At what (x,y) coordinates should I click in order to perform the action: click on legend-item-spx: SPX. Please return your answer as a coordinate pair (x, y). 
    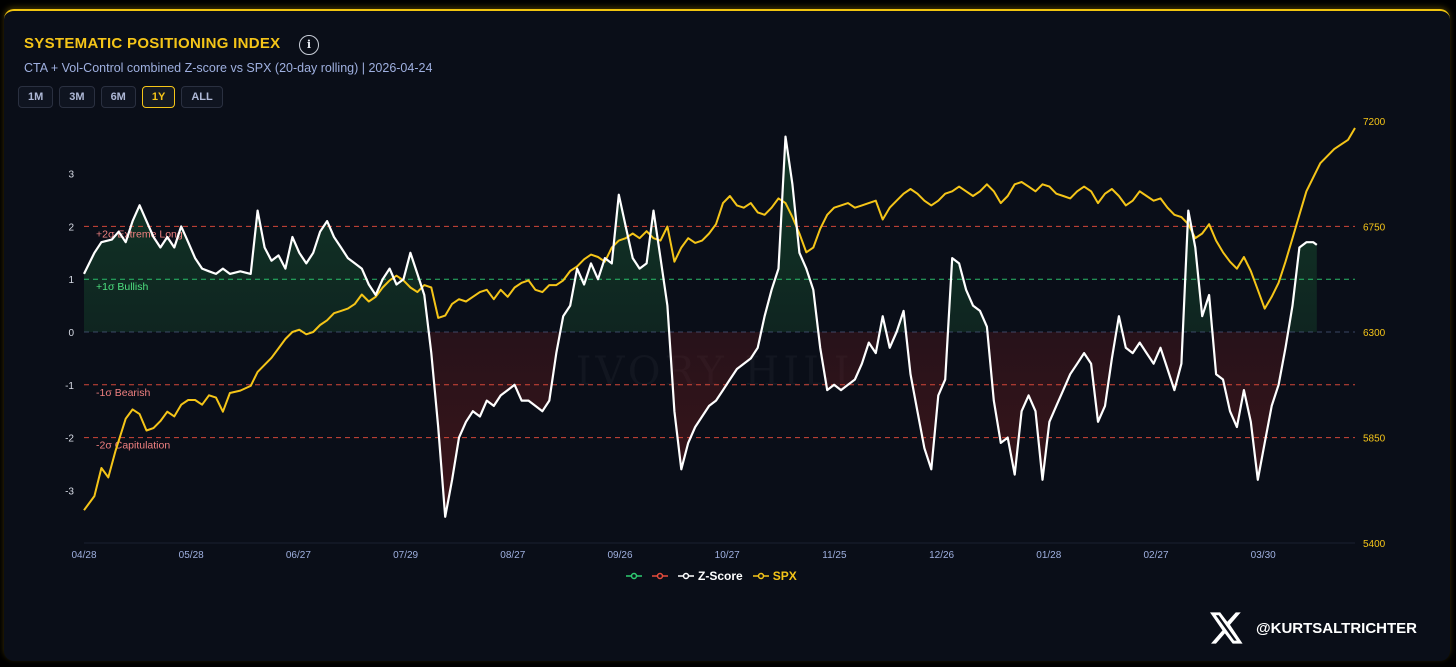
    Looking at the image, I should click on (774, 576).